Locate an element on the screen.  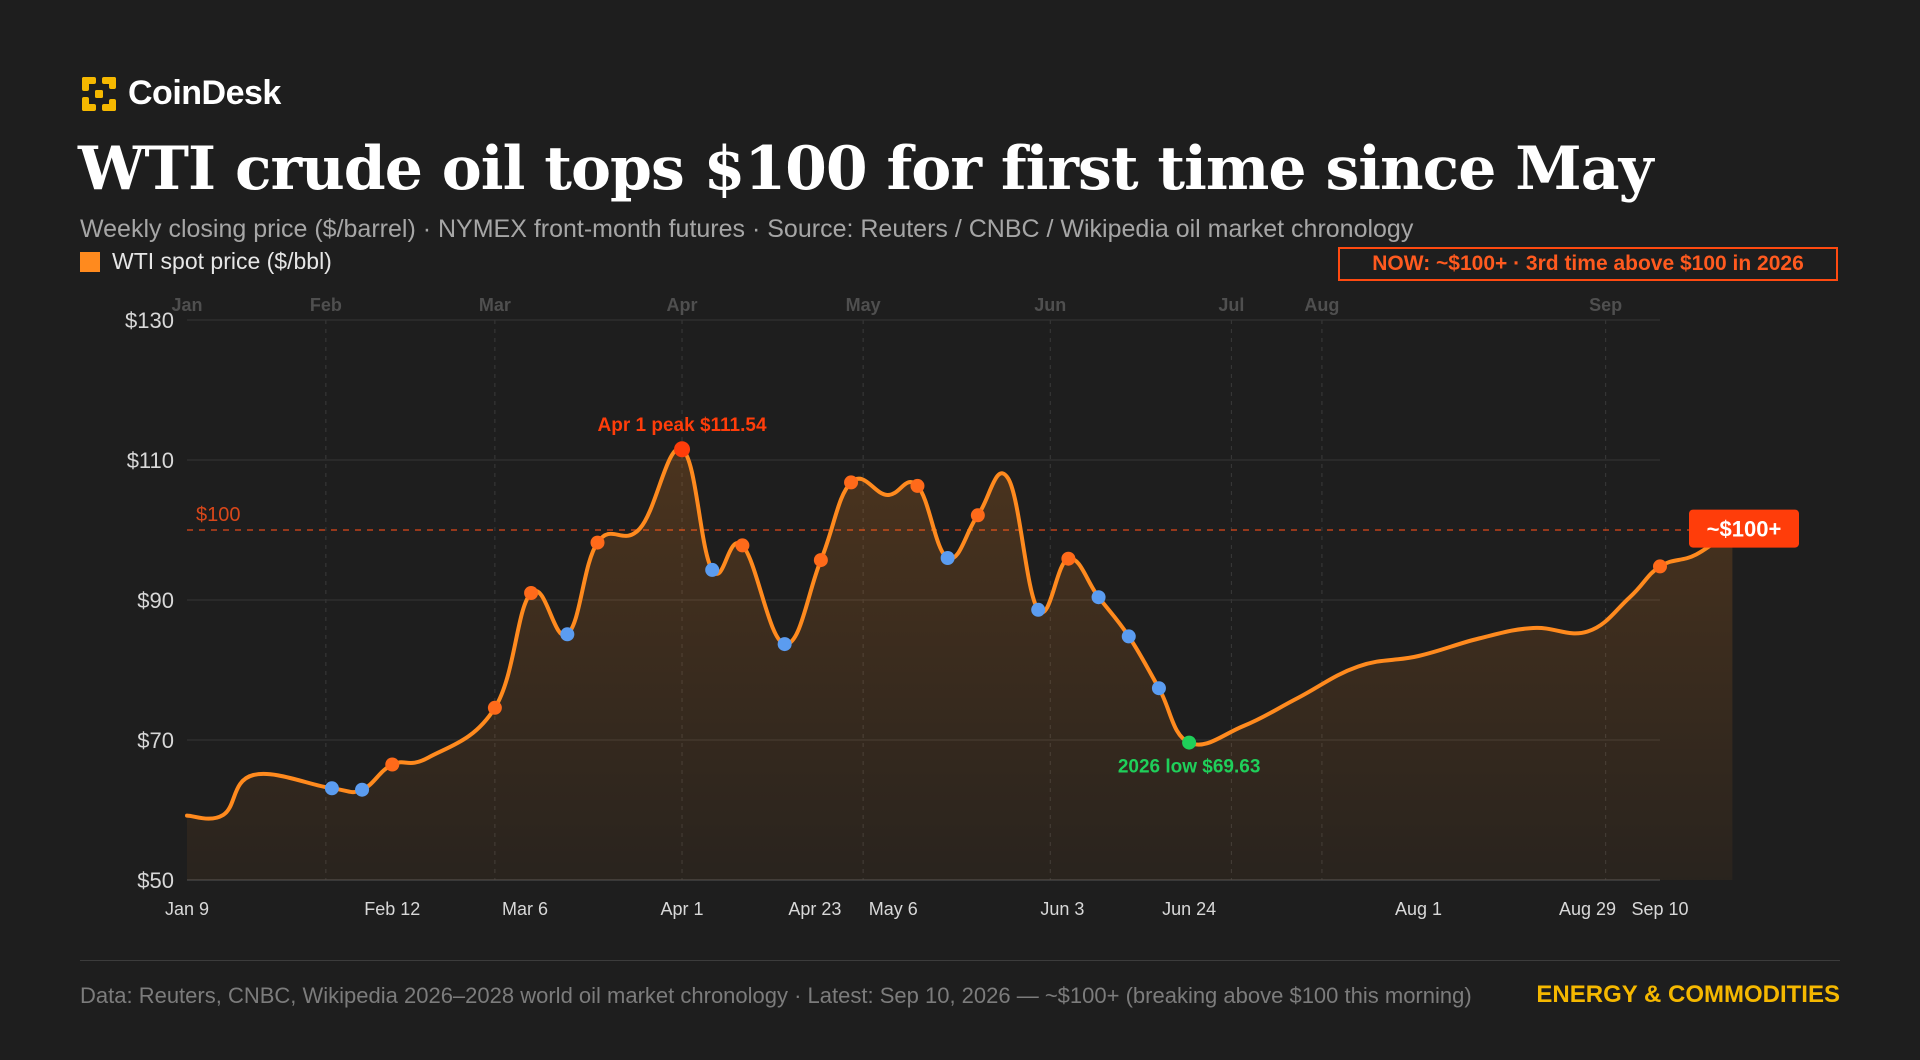
x-tick-label: Sep 10 is located at coordinates (1659, 909).